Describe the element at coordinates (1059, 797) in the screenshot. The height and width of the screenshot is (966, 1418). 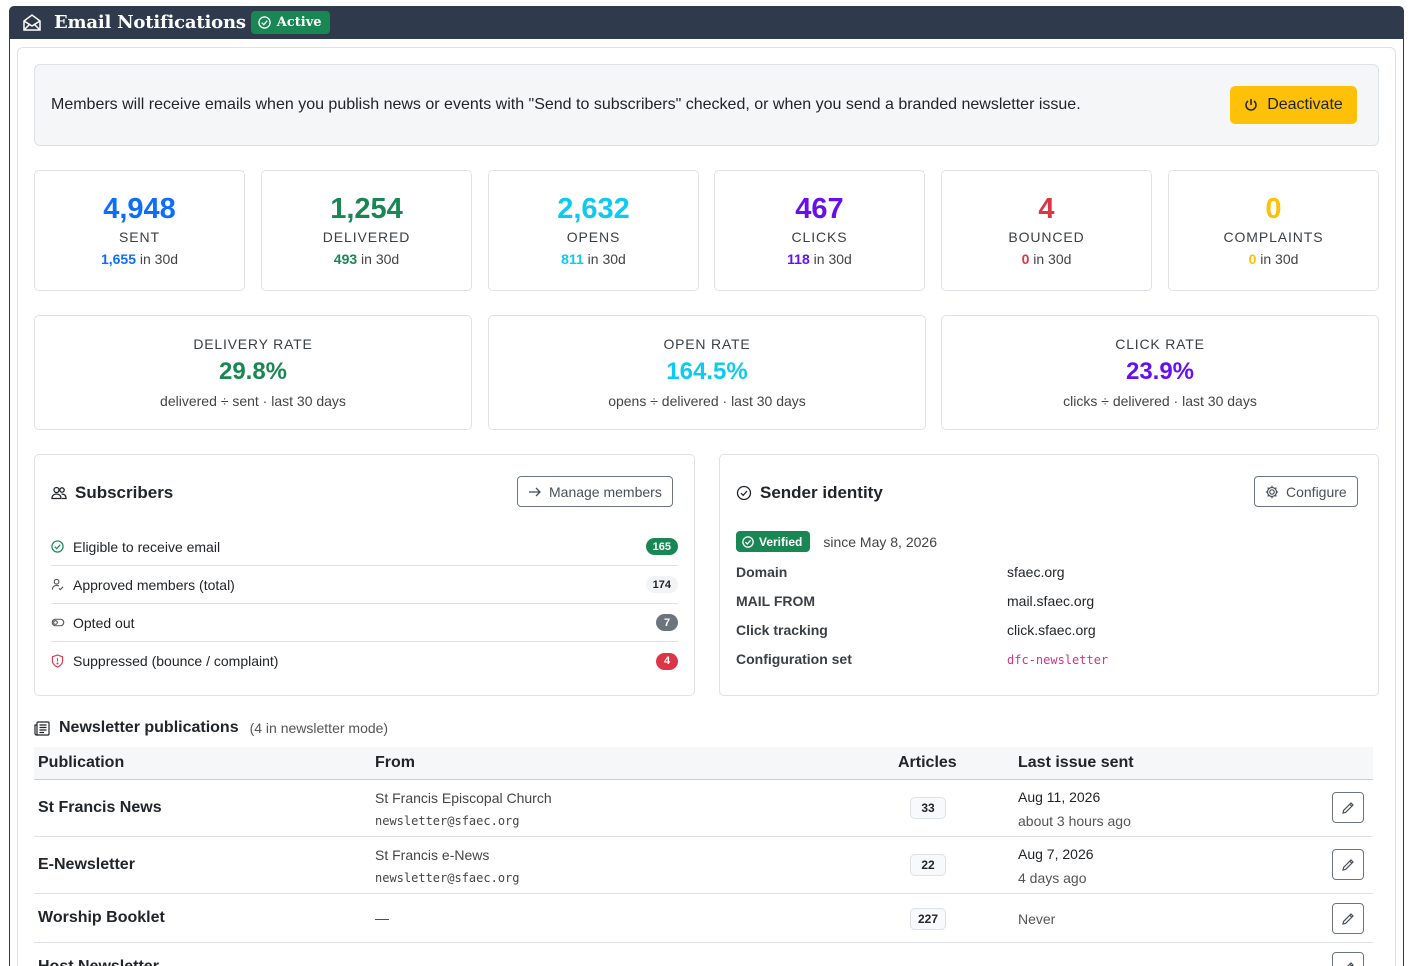
I see `last-sent-date: Aug 11, 2026` at that location.